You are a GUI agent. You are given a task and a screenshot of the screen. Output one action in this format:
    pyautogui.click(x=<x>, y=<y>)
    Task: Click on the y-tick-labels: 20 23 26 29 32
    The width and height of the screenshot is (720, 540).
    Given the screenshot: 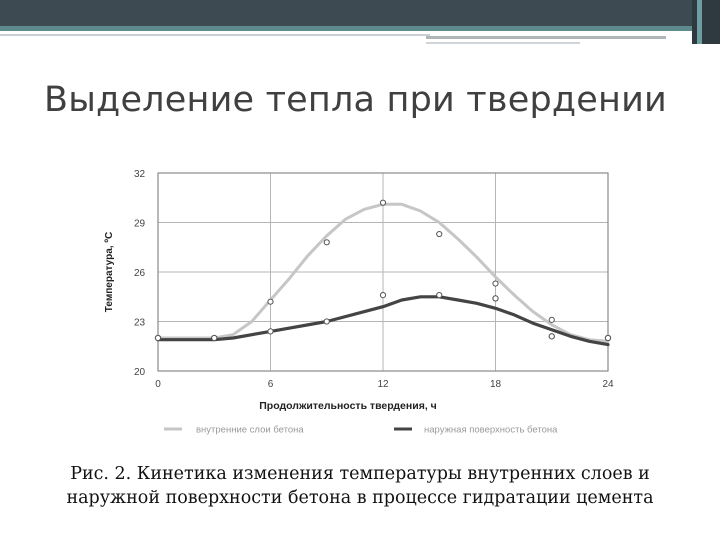 What is the action you would take?
    pyautogui.click(x=140, y=273)
    